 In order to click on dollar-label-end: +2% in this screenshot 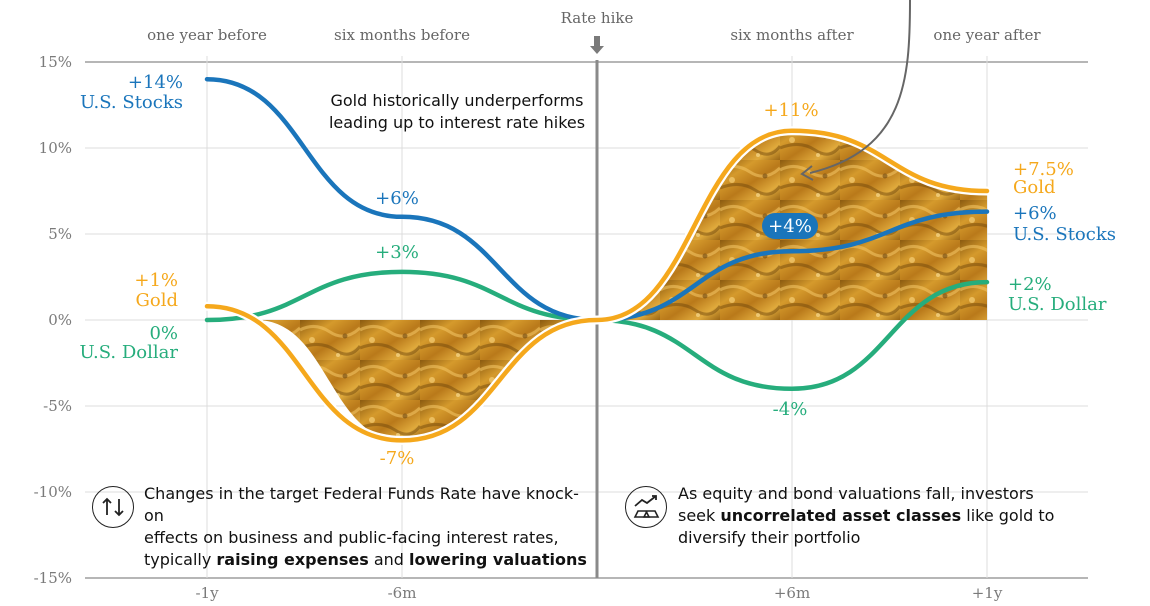, I will do `click(1030, 284)`.